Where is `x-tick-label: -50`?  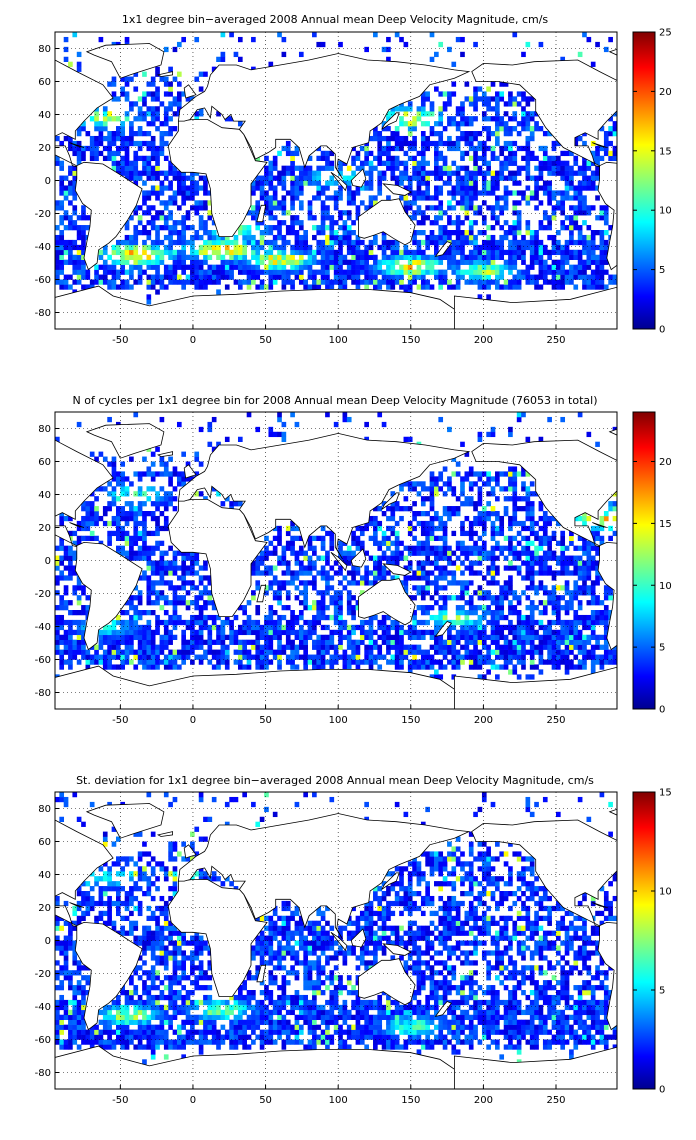 x-tick-label: -50 is located at coordinates (120, 340).